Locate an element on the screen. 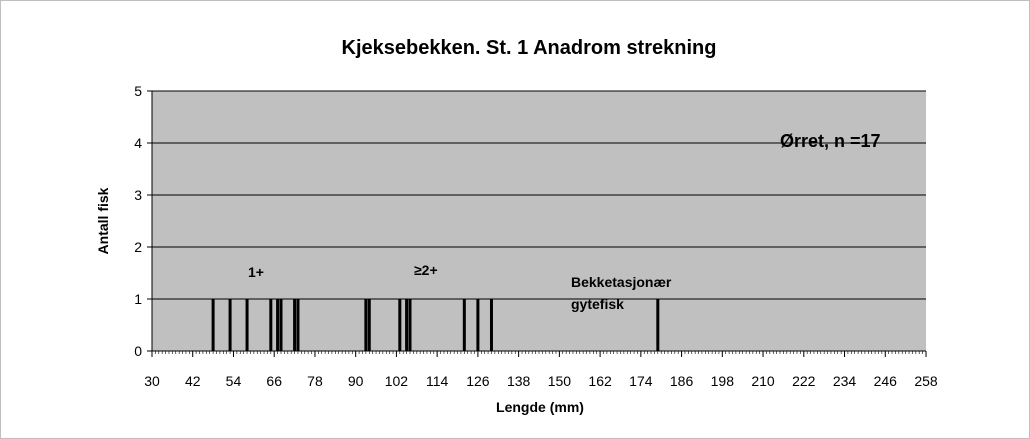  x-tick-label: 42 is located at coordinates (193, 381).